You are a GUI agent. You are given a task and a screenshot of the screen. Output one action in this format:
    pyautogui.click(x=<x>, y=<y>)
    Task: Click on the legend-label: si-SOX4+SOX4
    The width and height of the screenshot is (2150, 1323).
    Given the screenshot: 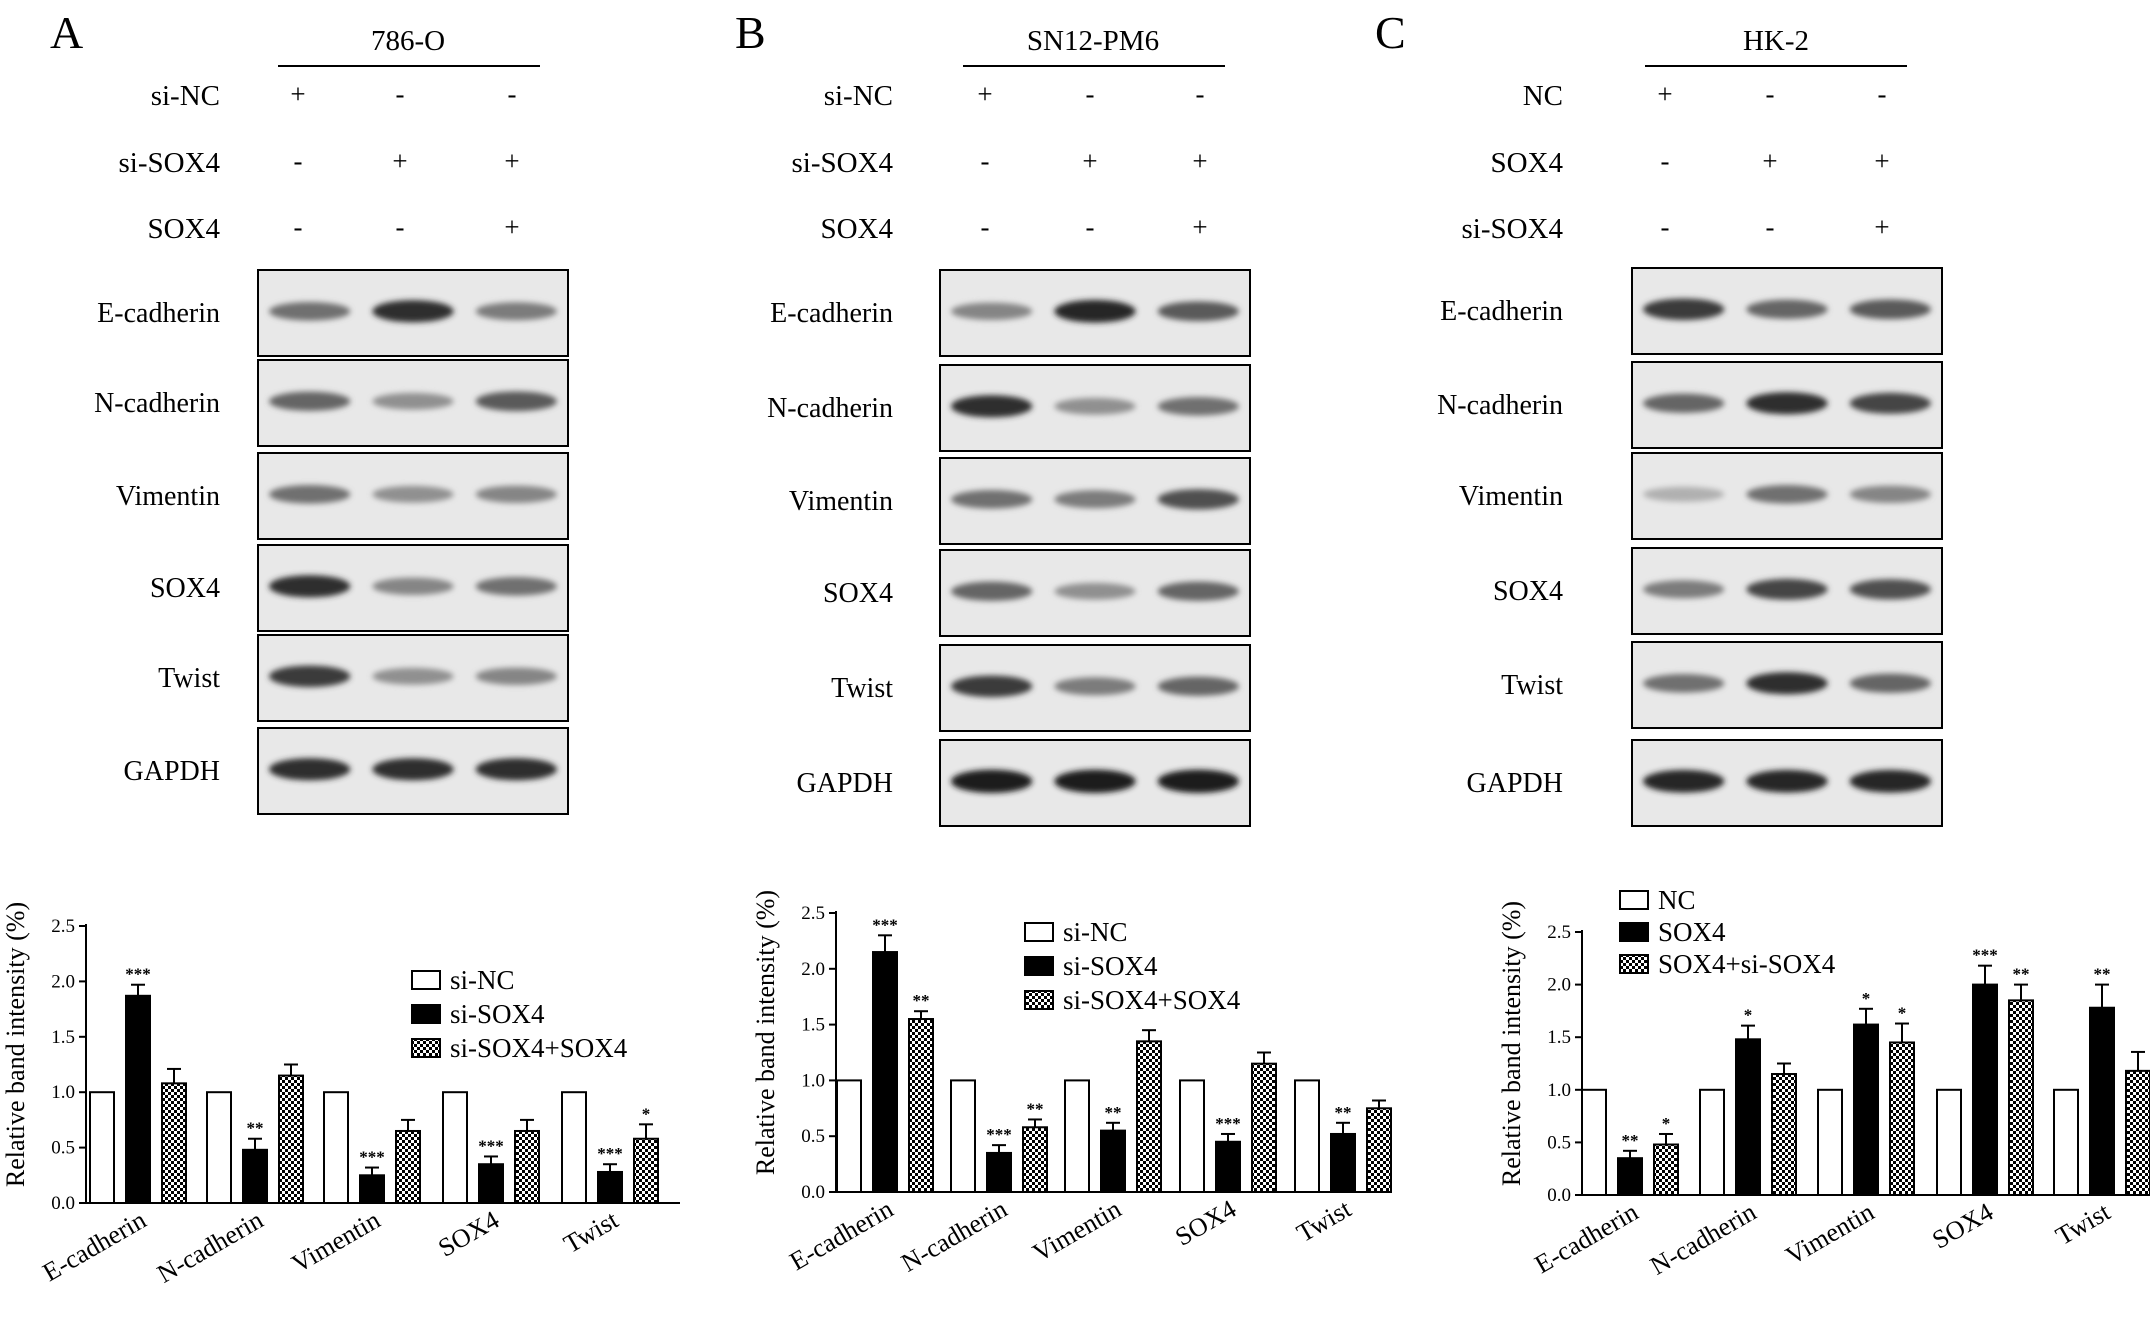 What is the action you would take?
    pyautogui.click(x=1152, y=1000)
    